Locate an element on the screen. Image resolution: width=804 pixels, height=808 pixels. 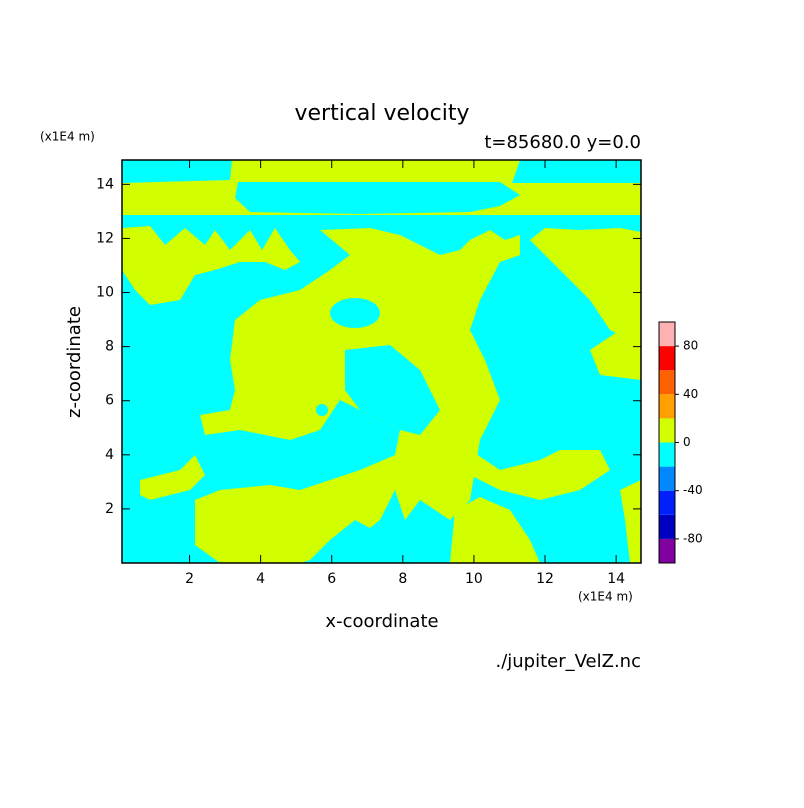
source-file: ./jupiter_VelZ.nc is located at coordinates (568, 661).